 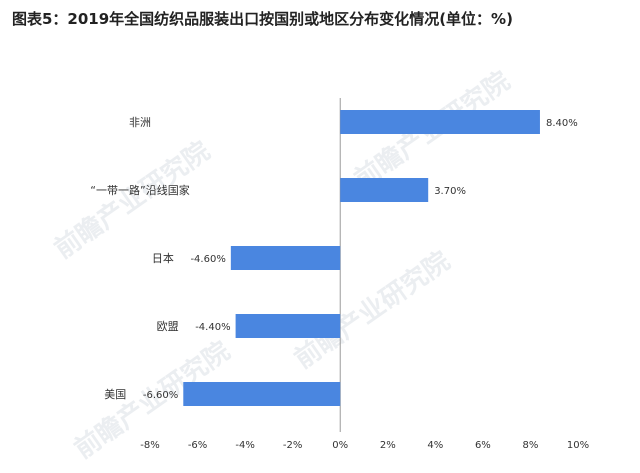 What do you see at coordinates (197, 445) in the screenshot?
I see `x-tick-label-1: -6%` at bounding box center [197, 445].